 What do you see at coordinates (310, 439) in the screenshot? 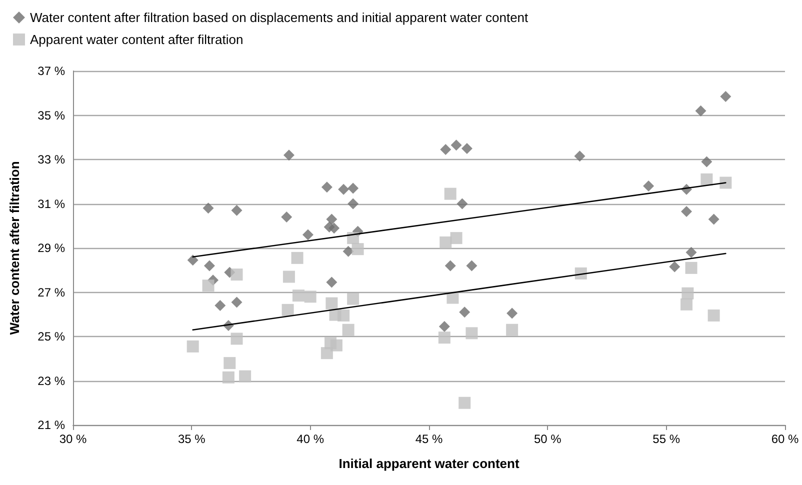
I see `x-tick-label: 40 %` at bounding box center [310, 439].